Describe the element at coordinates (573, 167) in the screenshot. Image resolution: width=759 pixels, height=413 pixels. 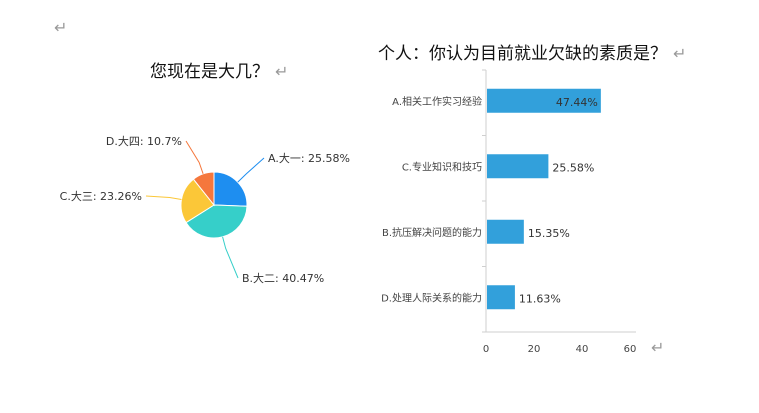
I see `bar-value-label: 25.58%` at that location.